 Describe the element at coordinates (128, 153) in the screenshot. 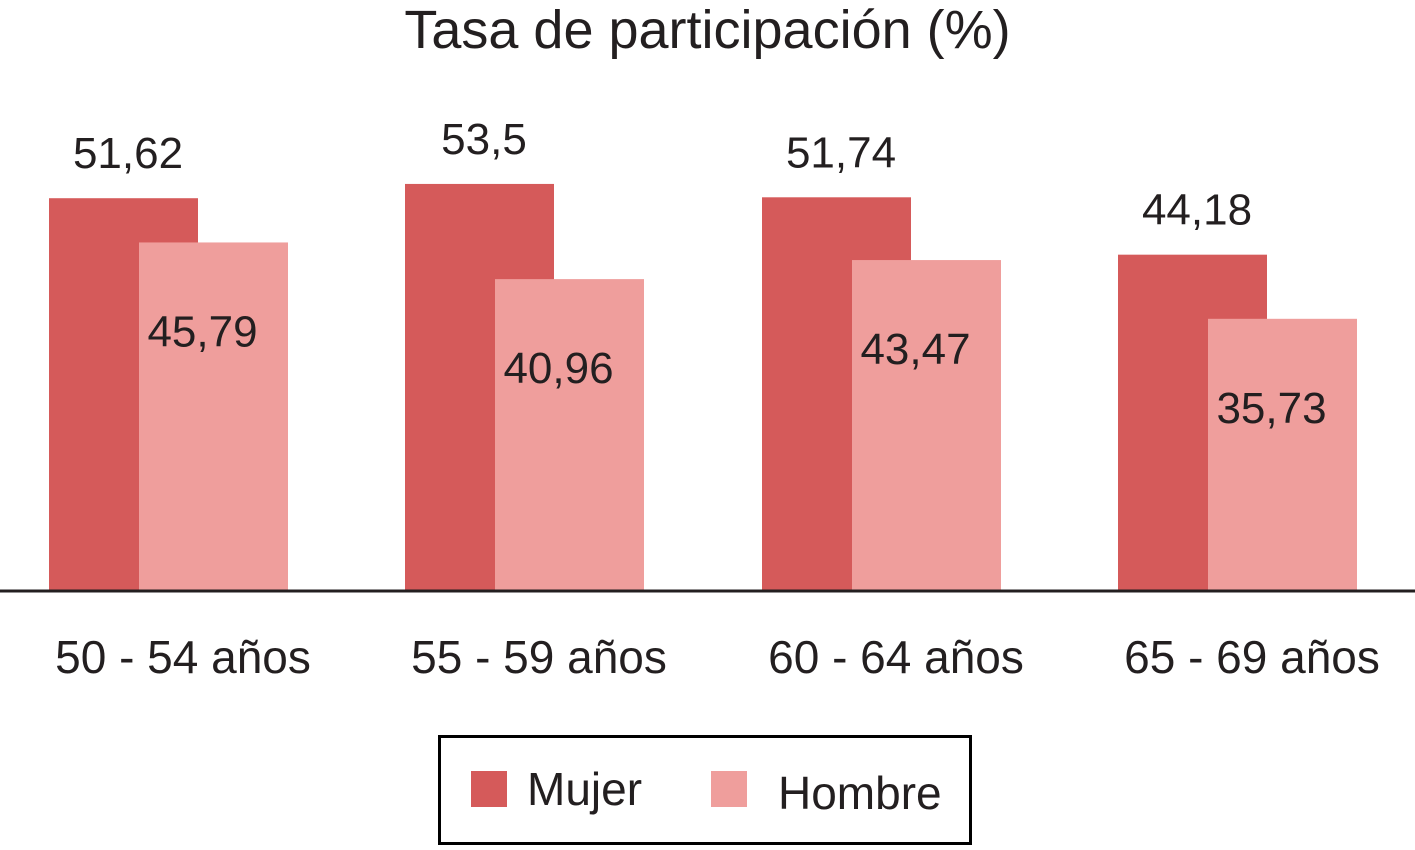

I see `data-label-mujer-0: 51,62` at that location.